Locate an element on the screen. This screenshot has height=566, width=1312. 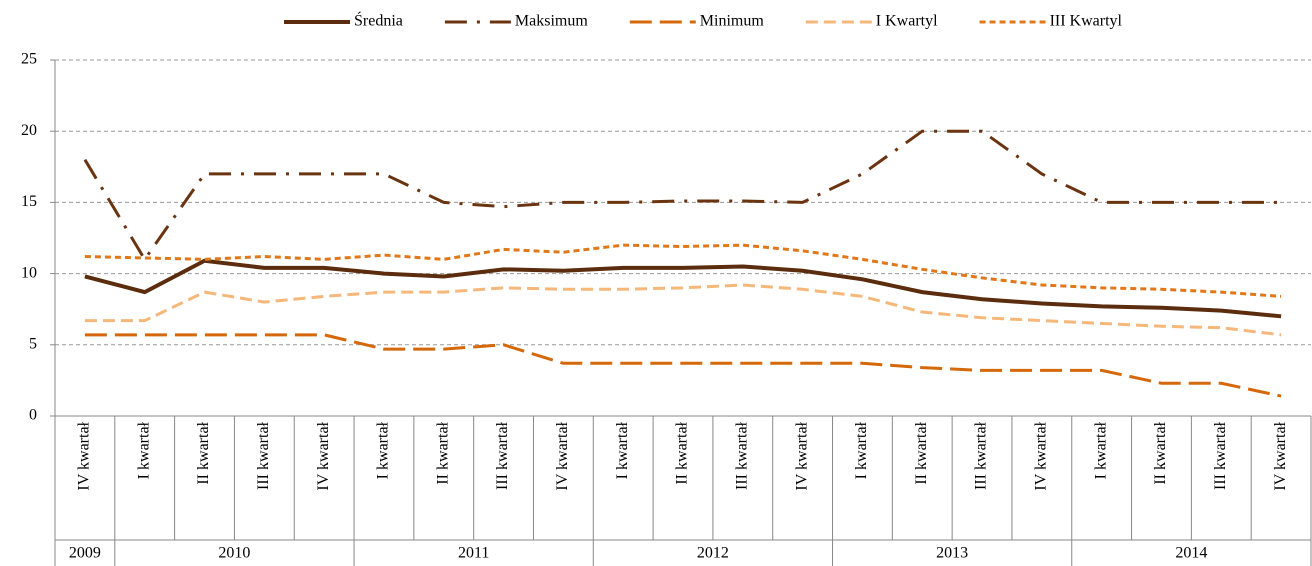
legend-label: Minimum is located at coordinates (732, 21).